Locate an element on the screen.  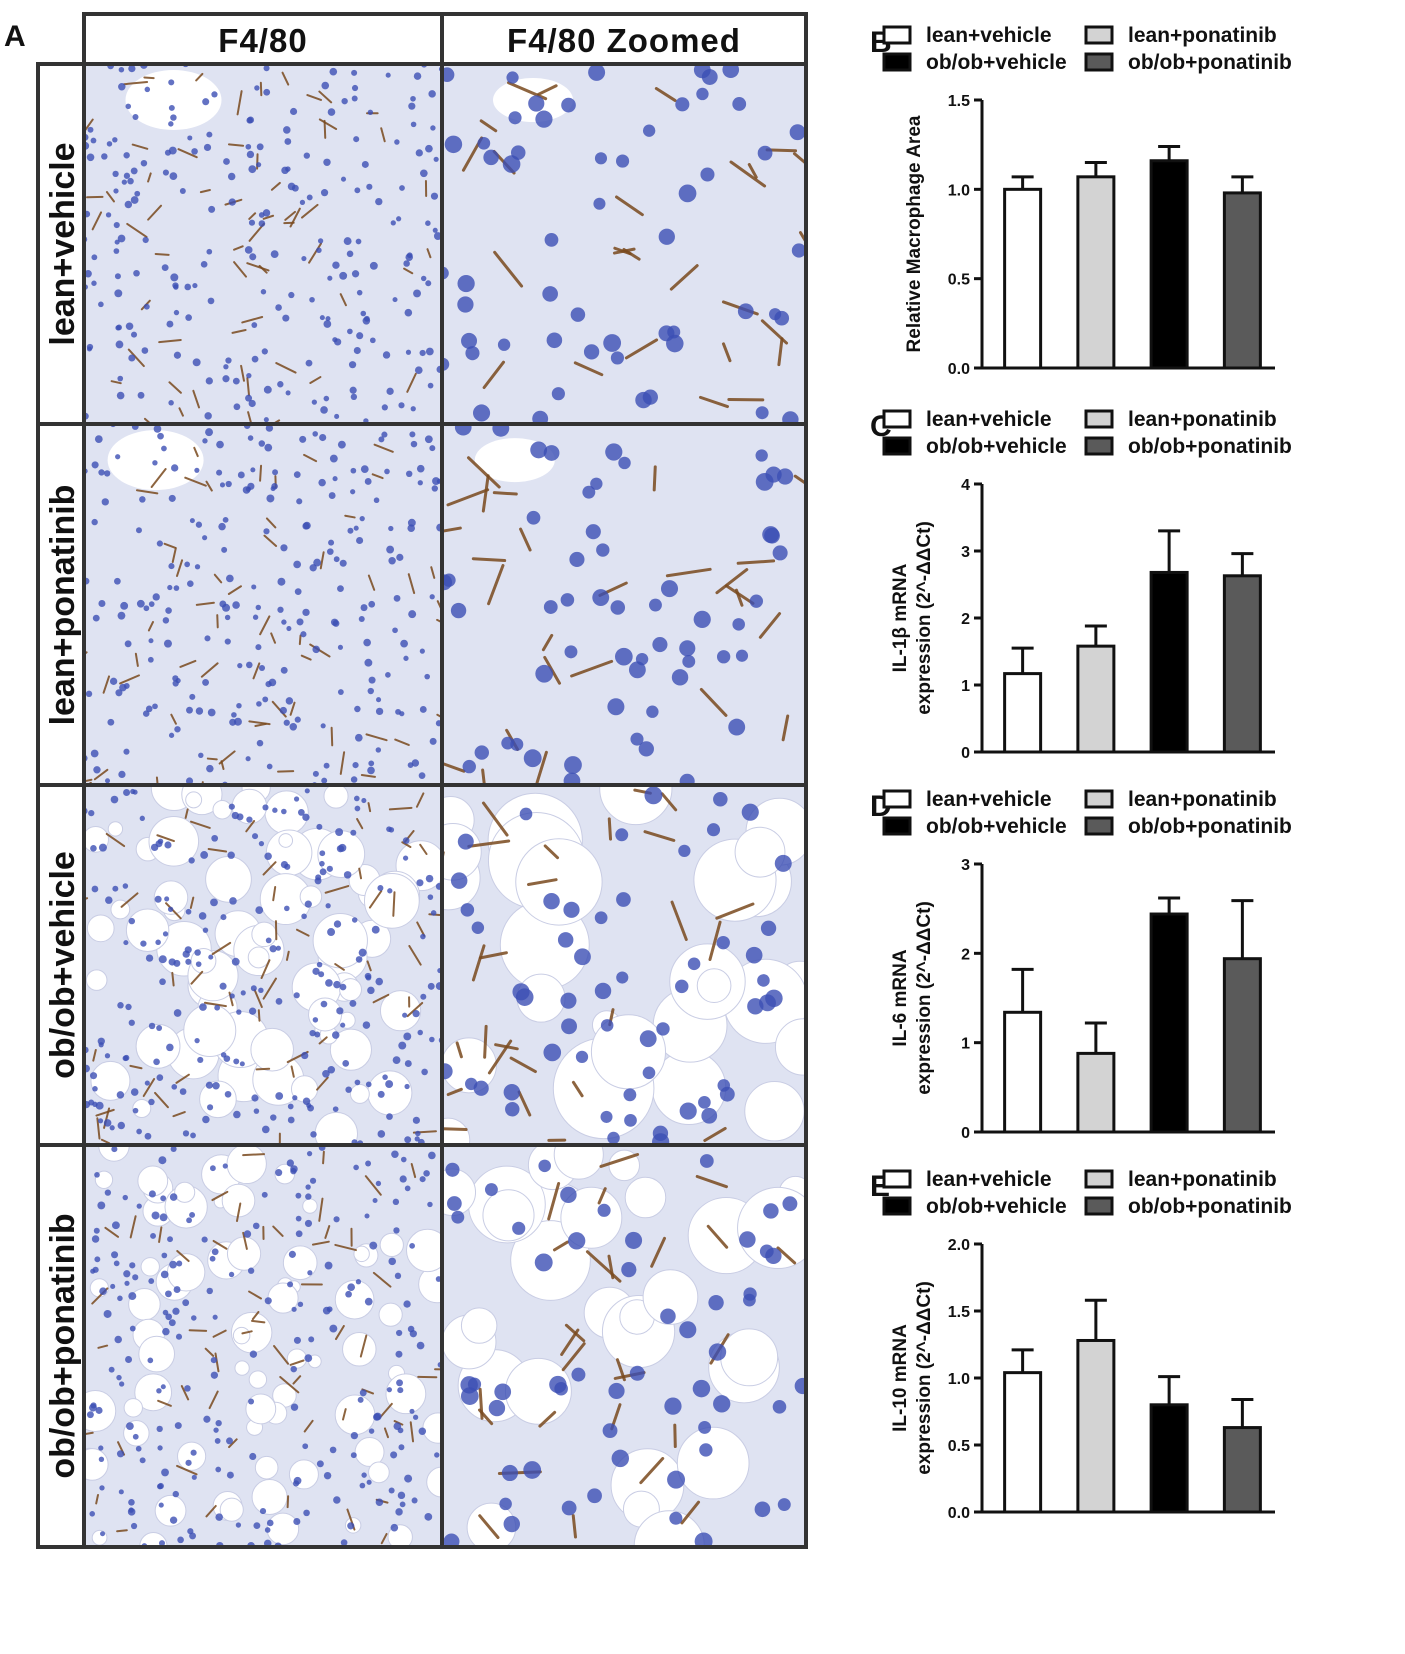
row-header-lean-vehicle: lean+vehicle is located at coordinates (63, 243).